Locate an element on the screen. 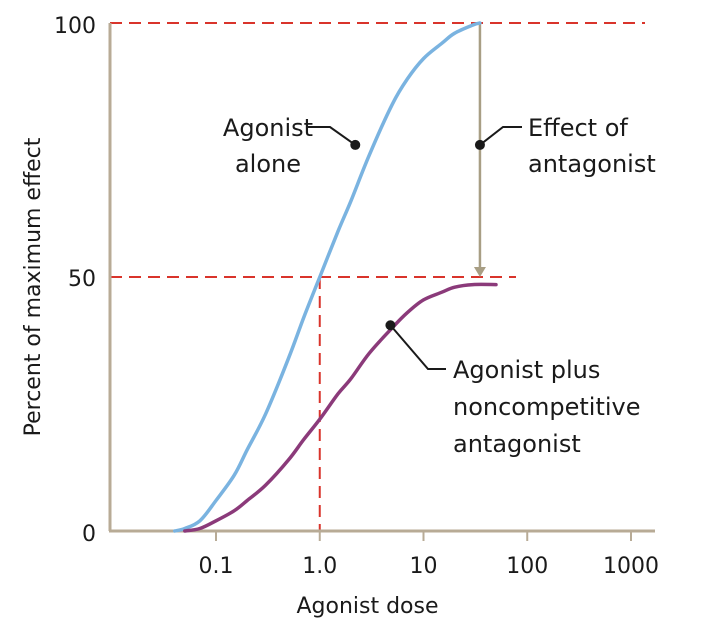 Image resolution: width=713 pixels, height=629 pixels. agonist-plus-leader is located at coordinates (417, 347).